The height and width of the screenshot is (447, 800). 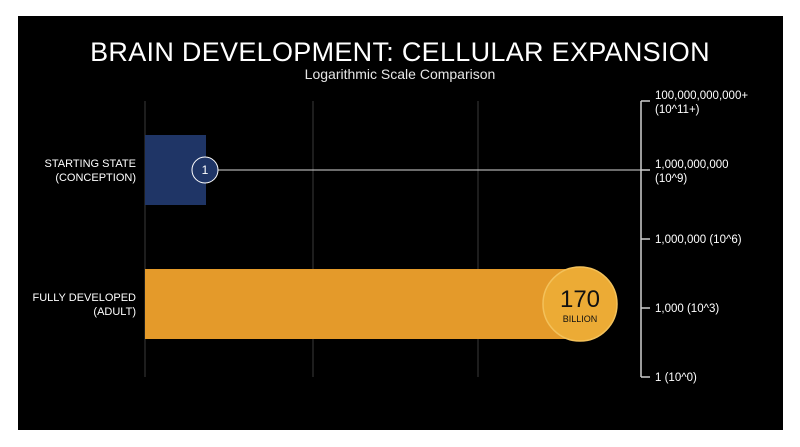 What do you see at coordinates (90, 171) in the screenshot?
I see `category-label: STARTING STATE (CONCEPTION)` at bounding box center [90, 171].